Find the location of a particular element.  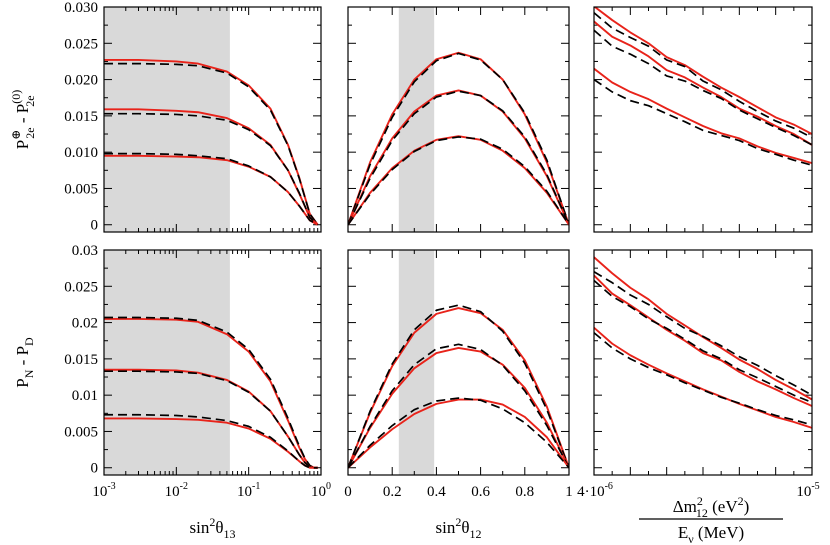

x-tick-label: 10⁻³ is located at coordinates (103, 490).